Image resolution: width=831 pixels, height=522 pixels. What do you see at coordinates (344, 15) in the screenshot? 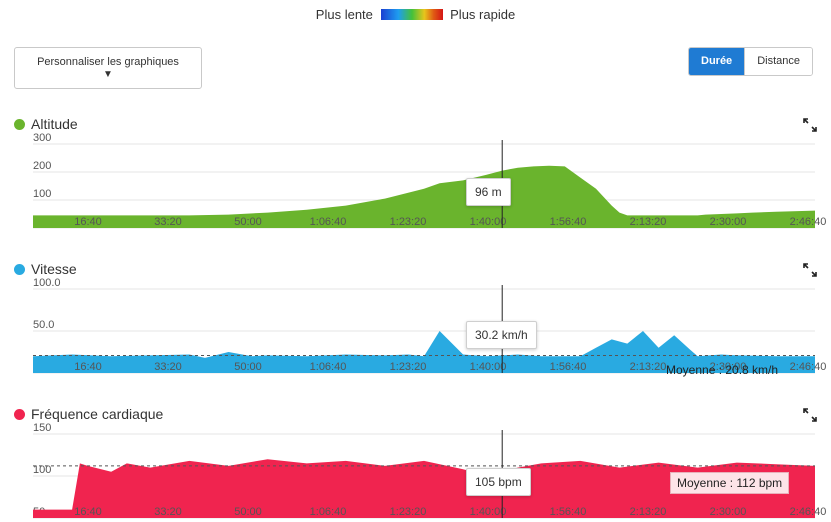
I see `legend-slow-label: Plus lente` at bounding box center [344, 15].